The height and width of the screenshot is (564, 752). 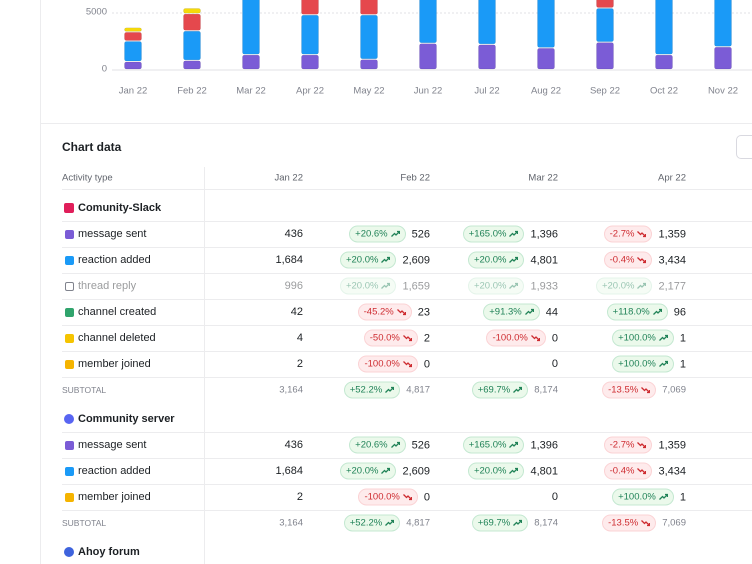 I want to click on value-cell: -100.0% 0, so click(x=522, y=338).